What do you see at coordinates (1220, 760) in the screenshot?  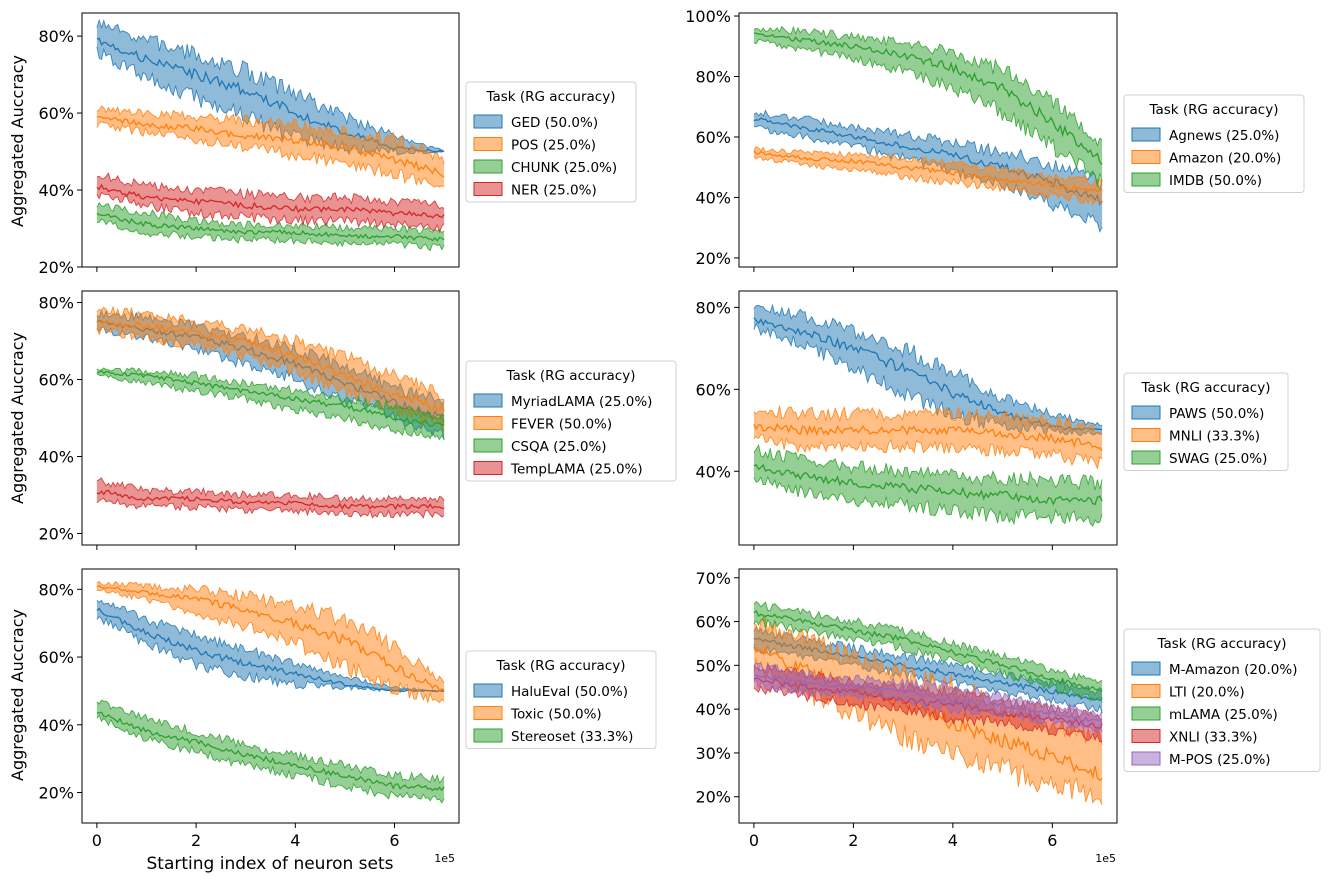 I see `legend-label-m-pos-25-0: M-POS (25.0%)` at bounding box center [1220, 760].